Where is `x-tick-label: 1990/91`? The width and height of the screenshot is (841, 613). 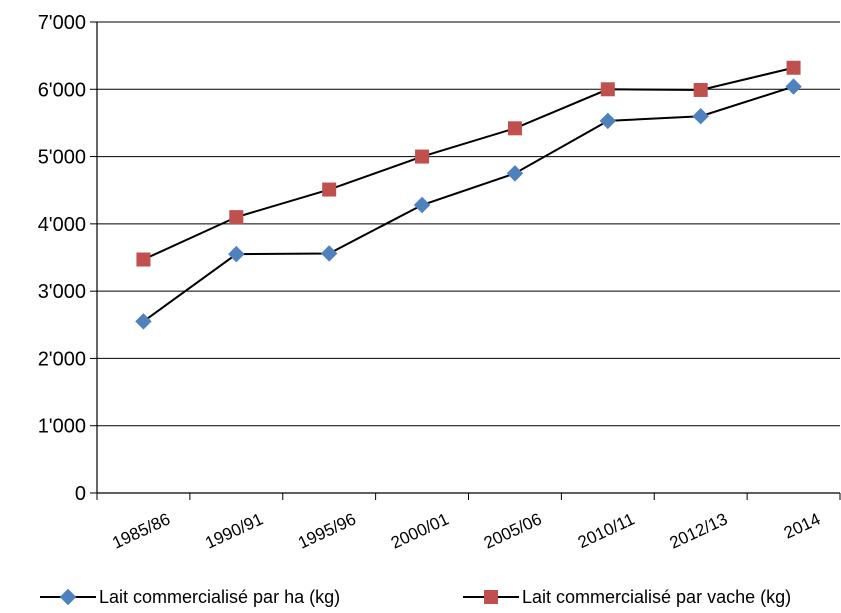
x-tick-label: 1990/91 is located at coordinates (234, 530).